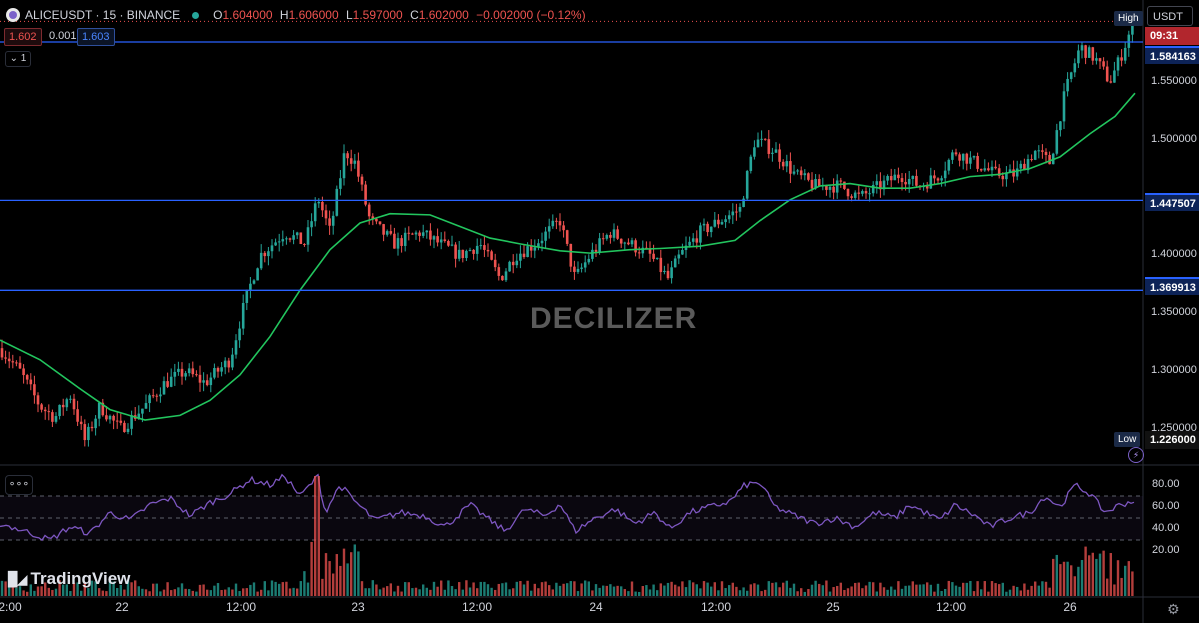  What do you see at coordinates (13, 15) in the screenshot?
I see `alice-coin-icon` at bounding box center [13, 15].